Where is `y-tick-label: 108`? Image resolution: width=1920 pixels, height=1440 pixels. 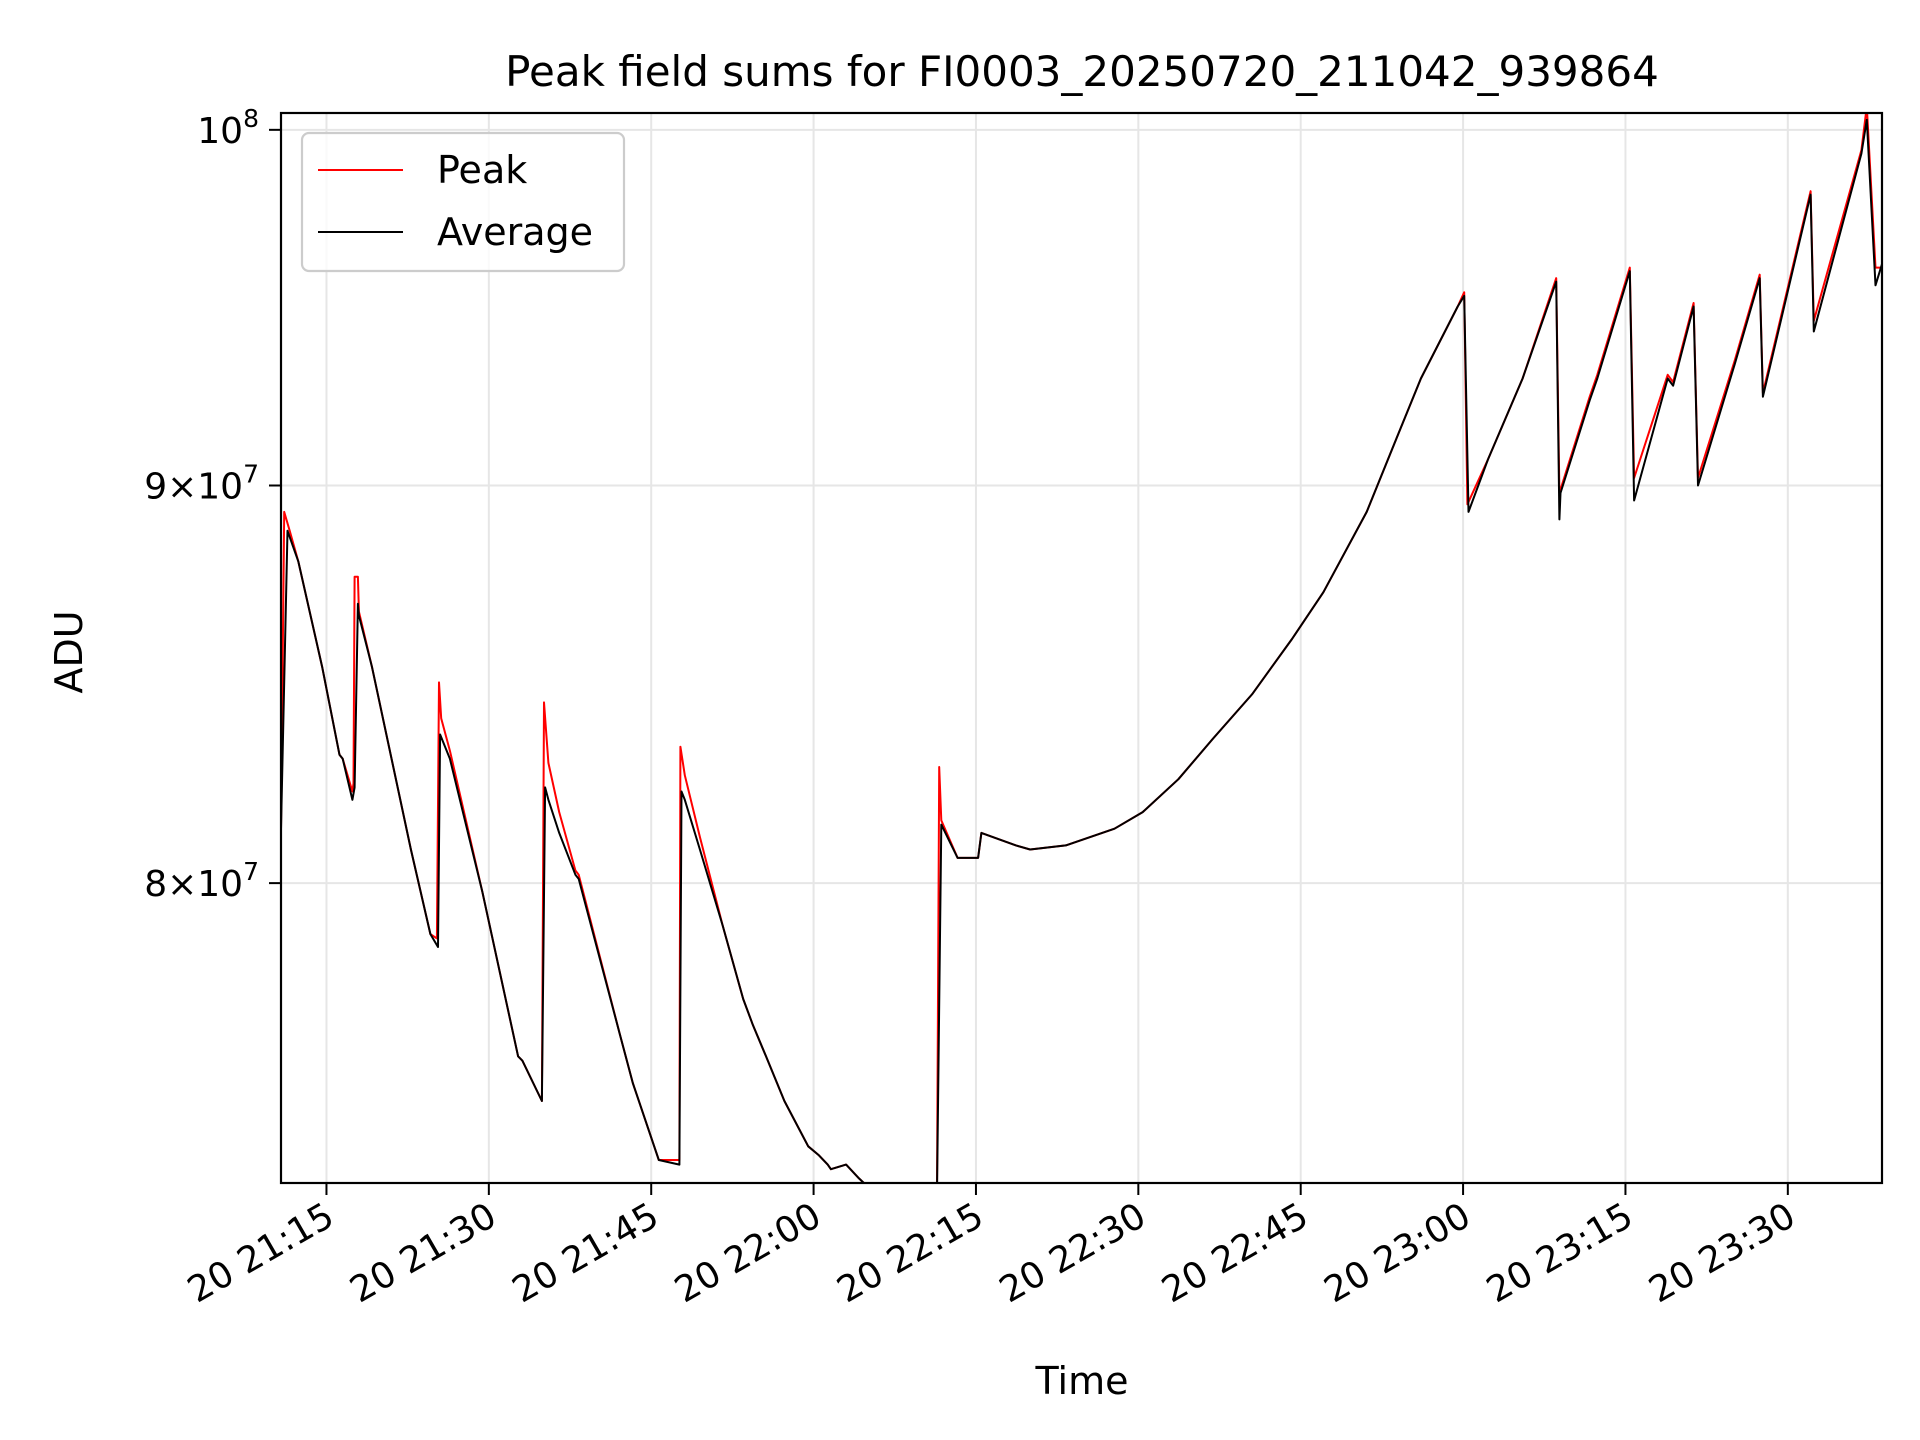
y-tick-label: 108 is located at coordinates (228, 128).